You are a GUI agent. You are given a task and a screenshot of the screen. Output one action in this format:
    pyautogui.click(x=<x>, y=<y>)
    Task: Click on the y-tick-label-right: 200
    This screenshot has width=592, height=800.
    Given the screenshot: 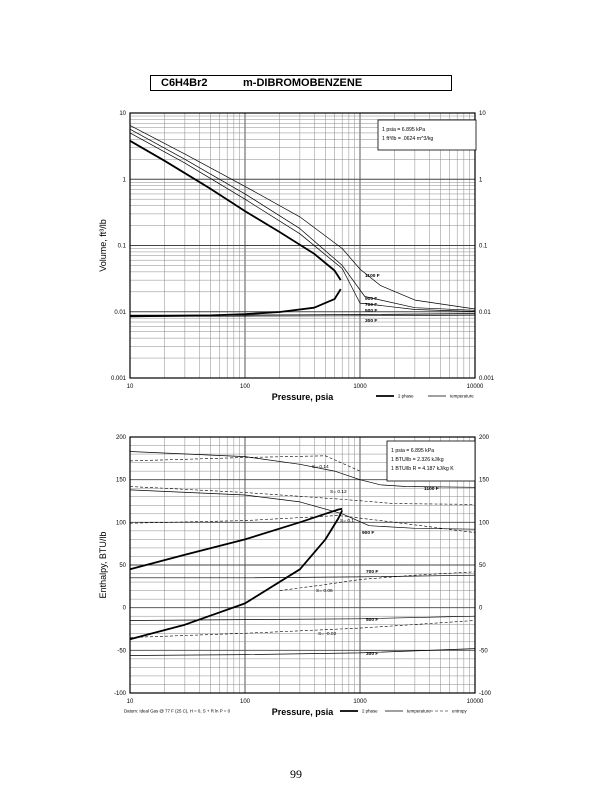 What is the action you would take?
    pyautogui.click(x=484, y=438)
    